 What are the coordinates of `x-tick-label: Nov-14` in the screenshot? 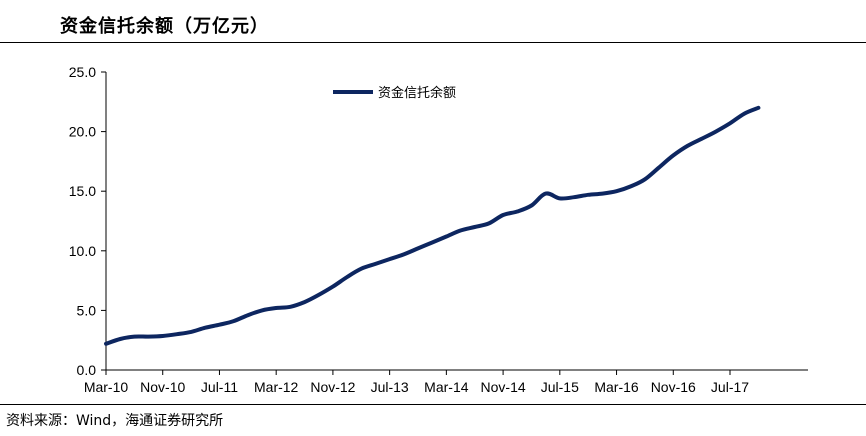 It's located at (503, 387).